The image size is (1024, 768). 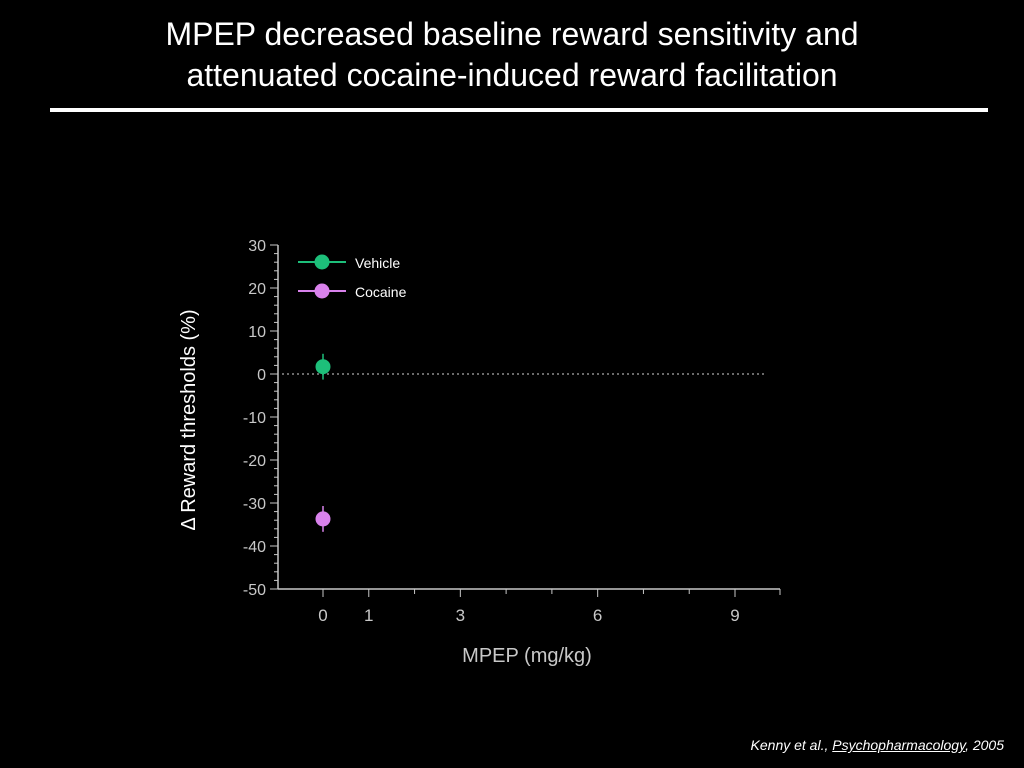 I want to click on citation-journal: Psychopharmacology, so click(x=899, y=745).